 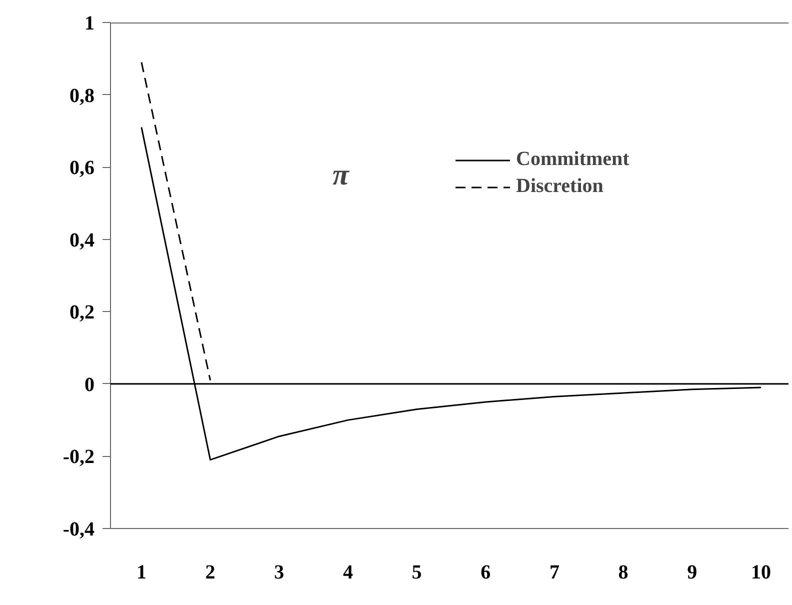 I want to click on y-tick-label: -0,4, so click(x=78, y=529).